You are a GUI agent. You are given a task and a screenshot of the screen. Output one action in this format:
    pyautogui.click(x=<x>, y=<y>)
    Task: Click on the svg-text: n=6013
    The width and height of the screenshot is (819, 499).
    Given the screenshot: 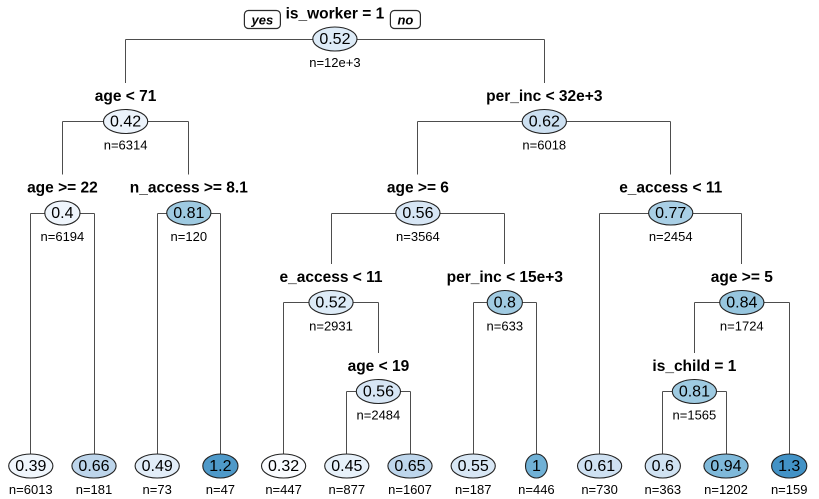 What is the action you would take?
    pyautogui.click(x=31, y=489)
    